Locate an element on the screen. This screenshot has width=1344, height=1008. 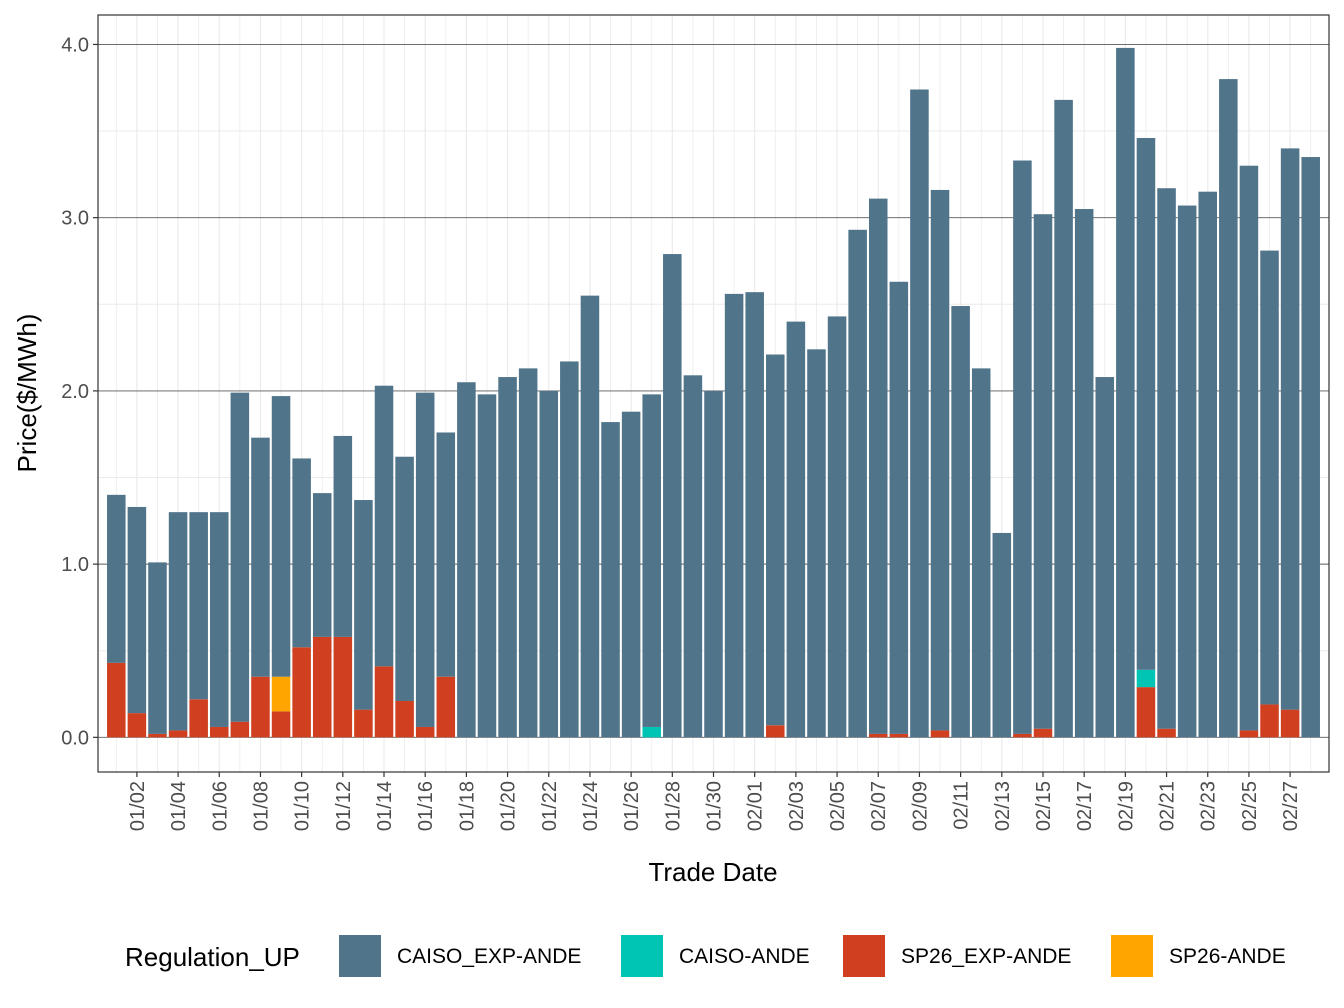
x-axis-title: Trade Date is located at coordinates (712, 872).